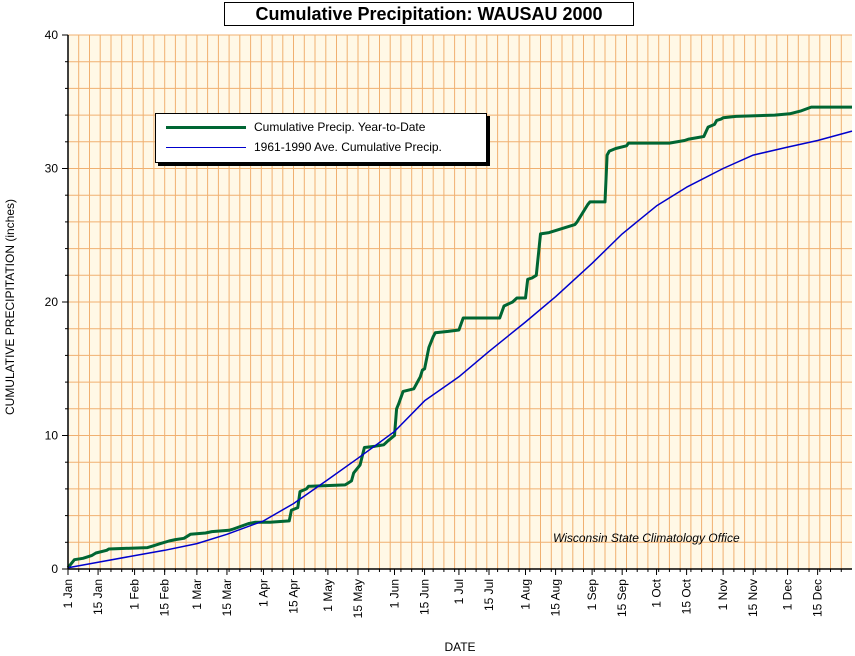 This screenshot has width=855, height=656. Describe the element at coordinates (592, 595) in the screenshot. I see `x-tick-label: 1 Sep` at that location.